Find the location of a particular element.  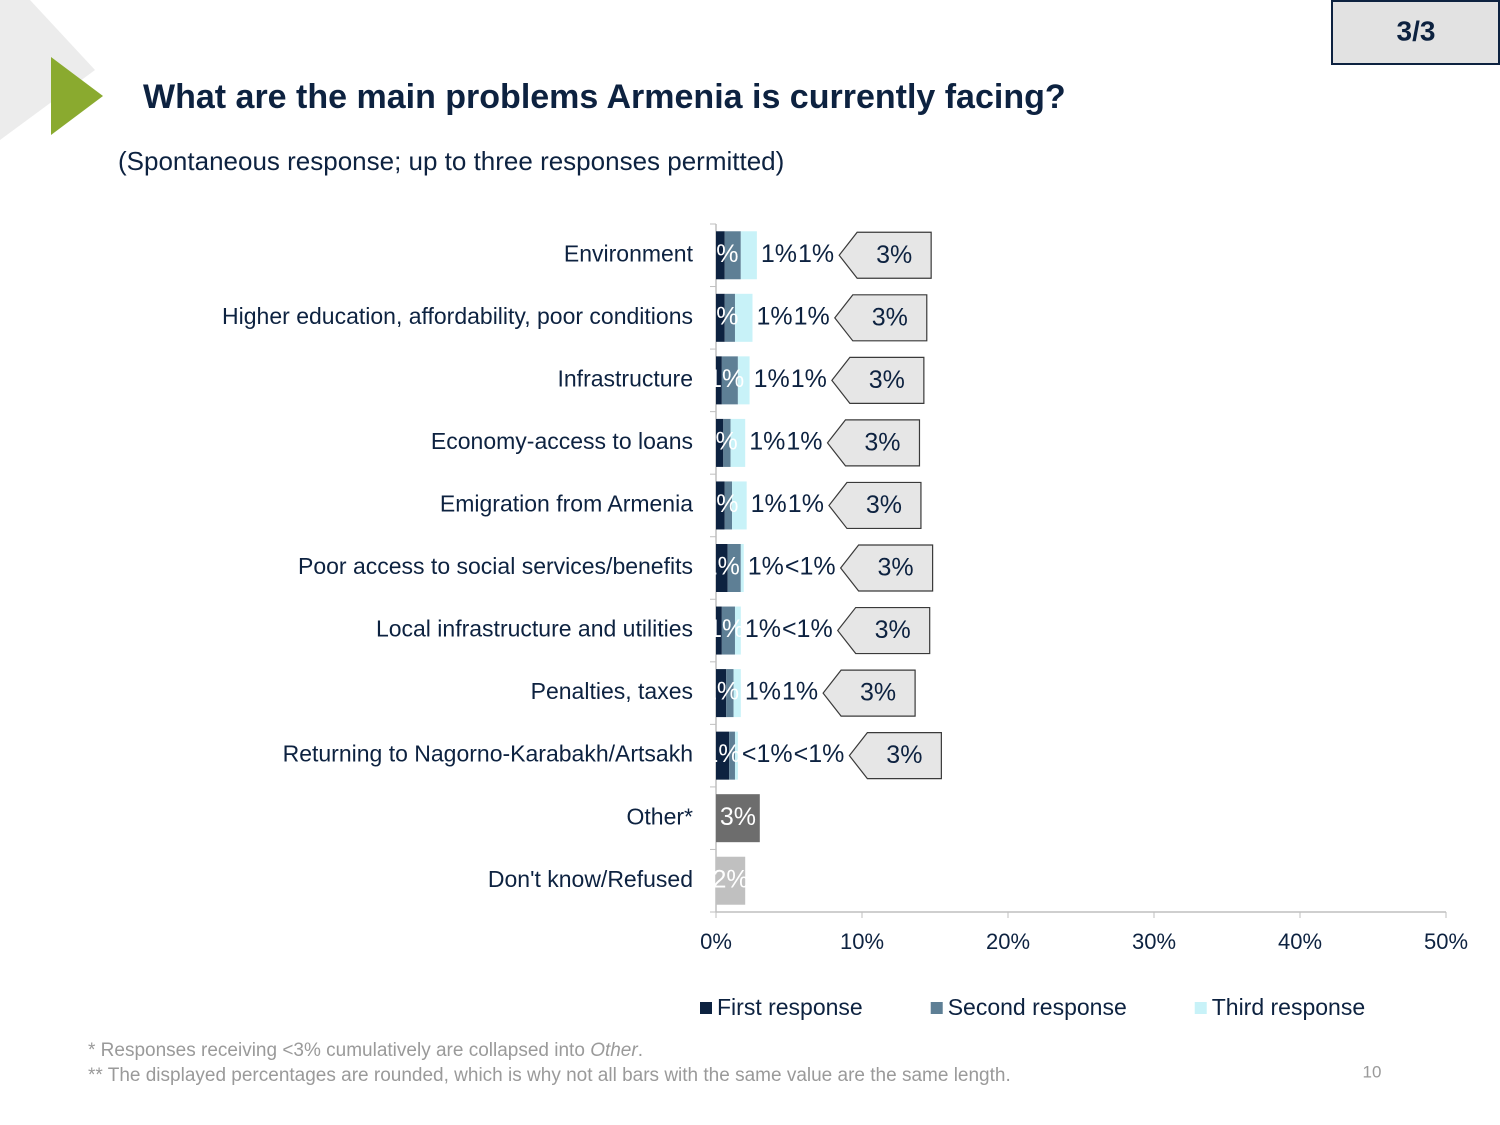

category-label: Don't know/Refused is located at coordinates (590, 879).